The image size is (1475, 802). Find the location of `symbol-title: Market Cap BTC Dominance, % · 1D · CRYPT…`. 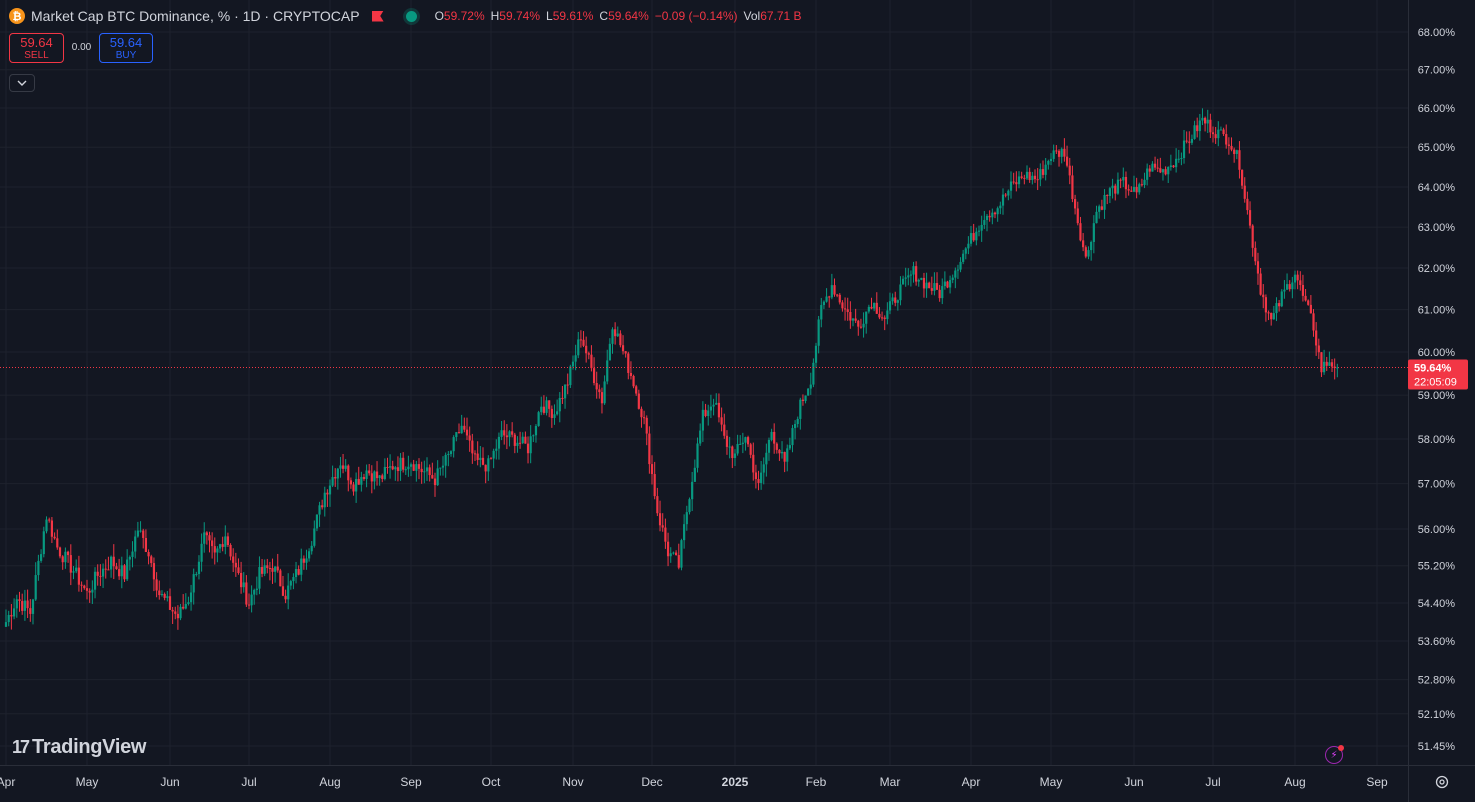

symbol-title: Market Cap BTC Dominance, % · 1D · CRYPT… is located at coordinates (195, 16).